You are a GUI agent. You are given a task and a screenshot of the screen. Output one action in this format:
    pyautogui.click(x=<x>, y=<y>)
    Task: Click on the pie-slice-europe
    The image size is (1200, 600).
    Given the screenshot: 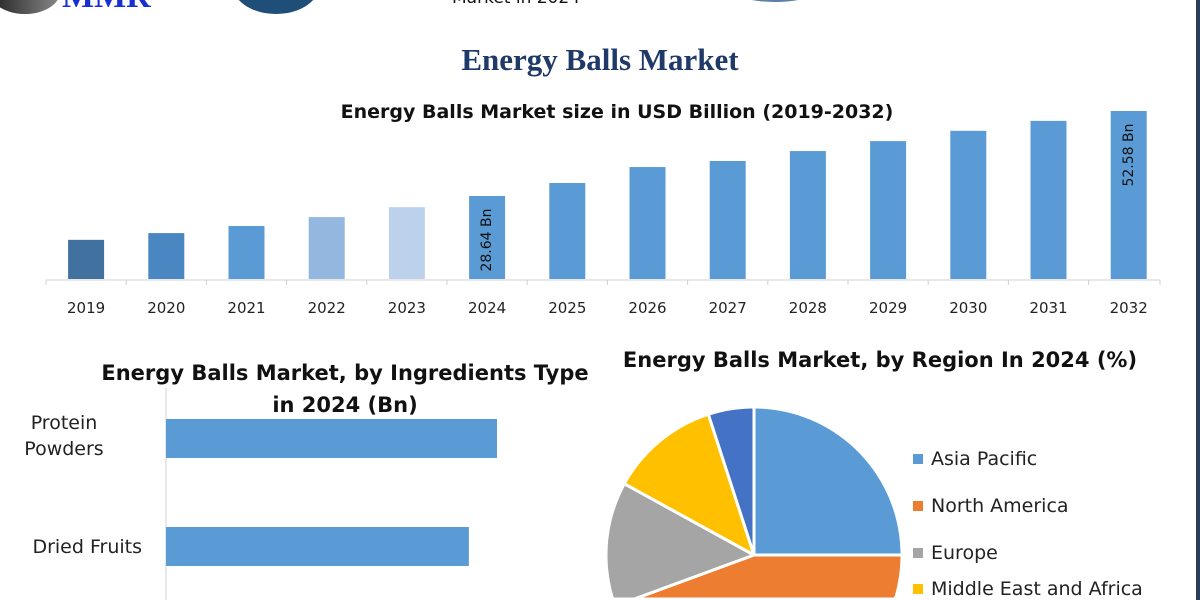 What is the action you would take?
    pyautogui.click(x=680, y=541)
    